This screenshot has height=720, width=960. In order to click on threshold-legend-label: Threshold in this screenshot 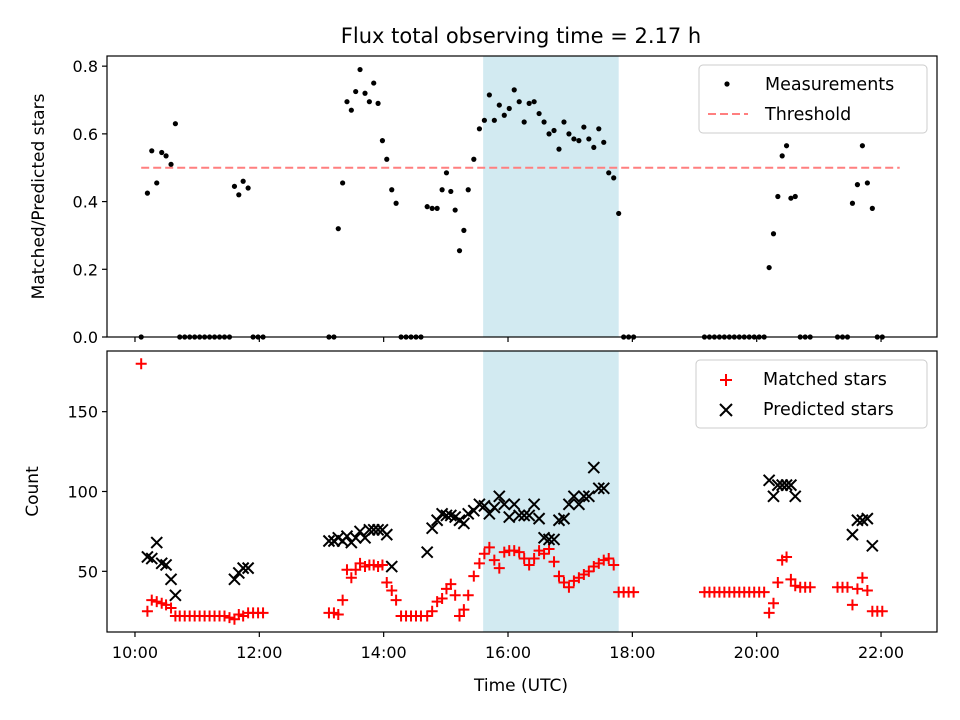, I will do `click(807, 115)`.